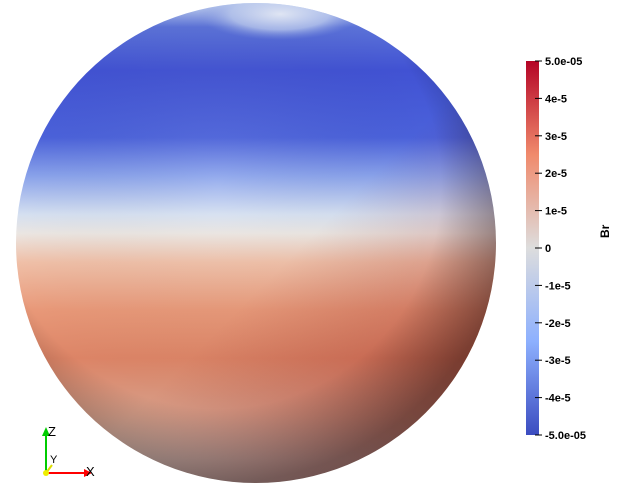 The height and width of the screenshot is (487, 636). I want to click on z-axis-arrow, so click(46, 431).